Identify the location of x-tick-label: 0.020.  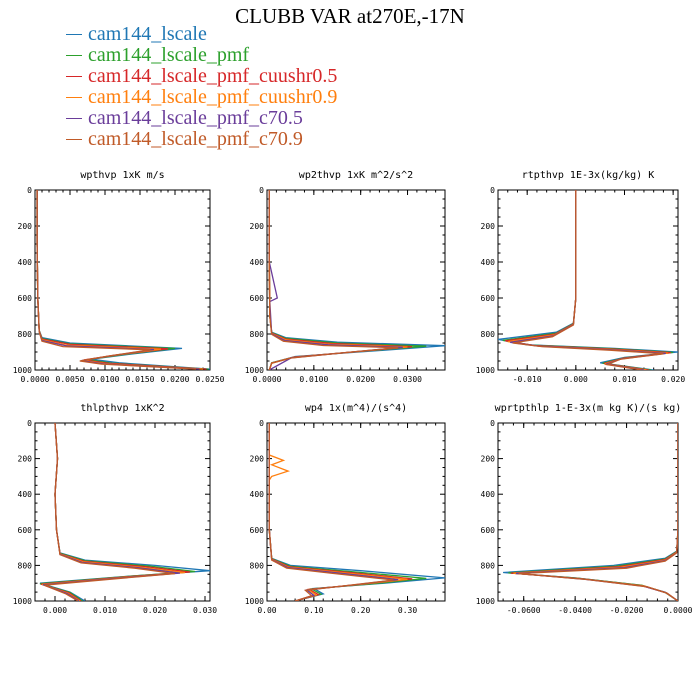
(673, 379).